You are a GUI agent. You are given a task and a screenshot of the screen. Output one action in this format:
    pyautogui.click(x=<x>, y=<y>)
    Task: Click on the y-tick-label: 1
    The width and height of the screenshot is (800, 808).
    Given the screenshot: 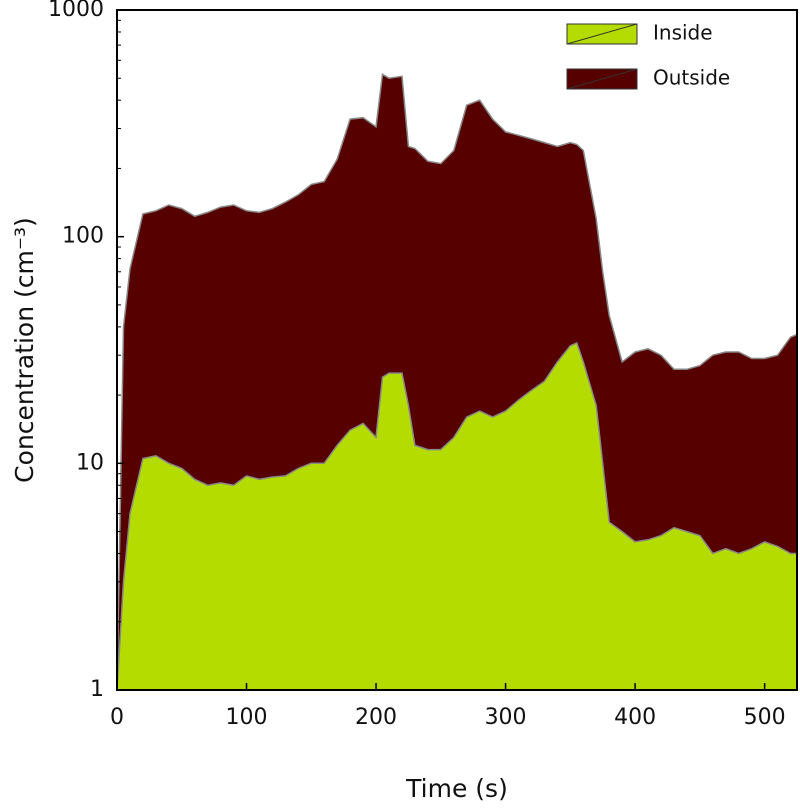 What is the action you would take?
    pyautogui.click(x=97, y=689)
    